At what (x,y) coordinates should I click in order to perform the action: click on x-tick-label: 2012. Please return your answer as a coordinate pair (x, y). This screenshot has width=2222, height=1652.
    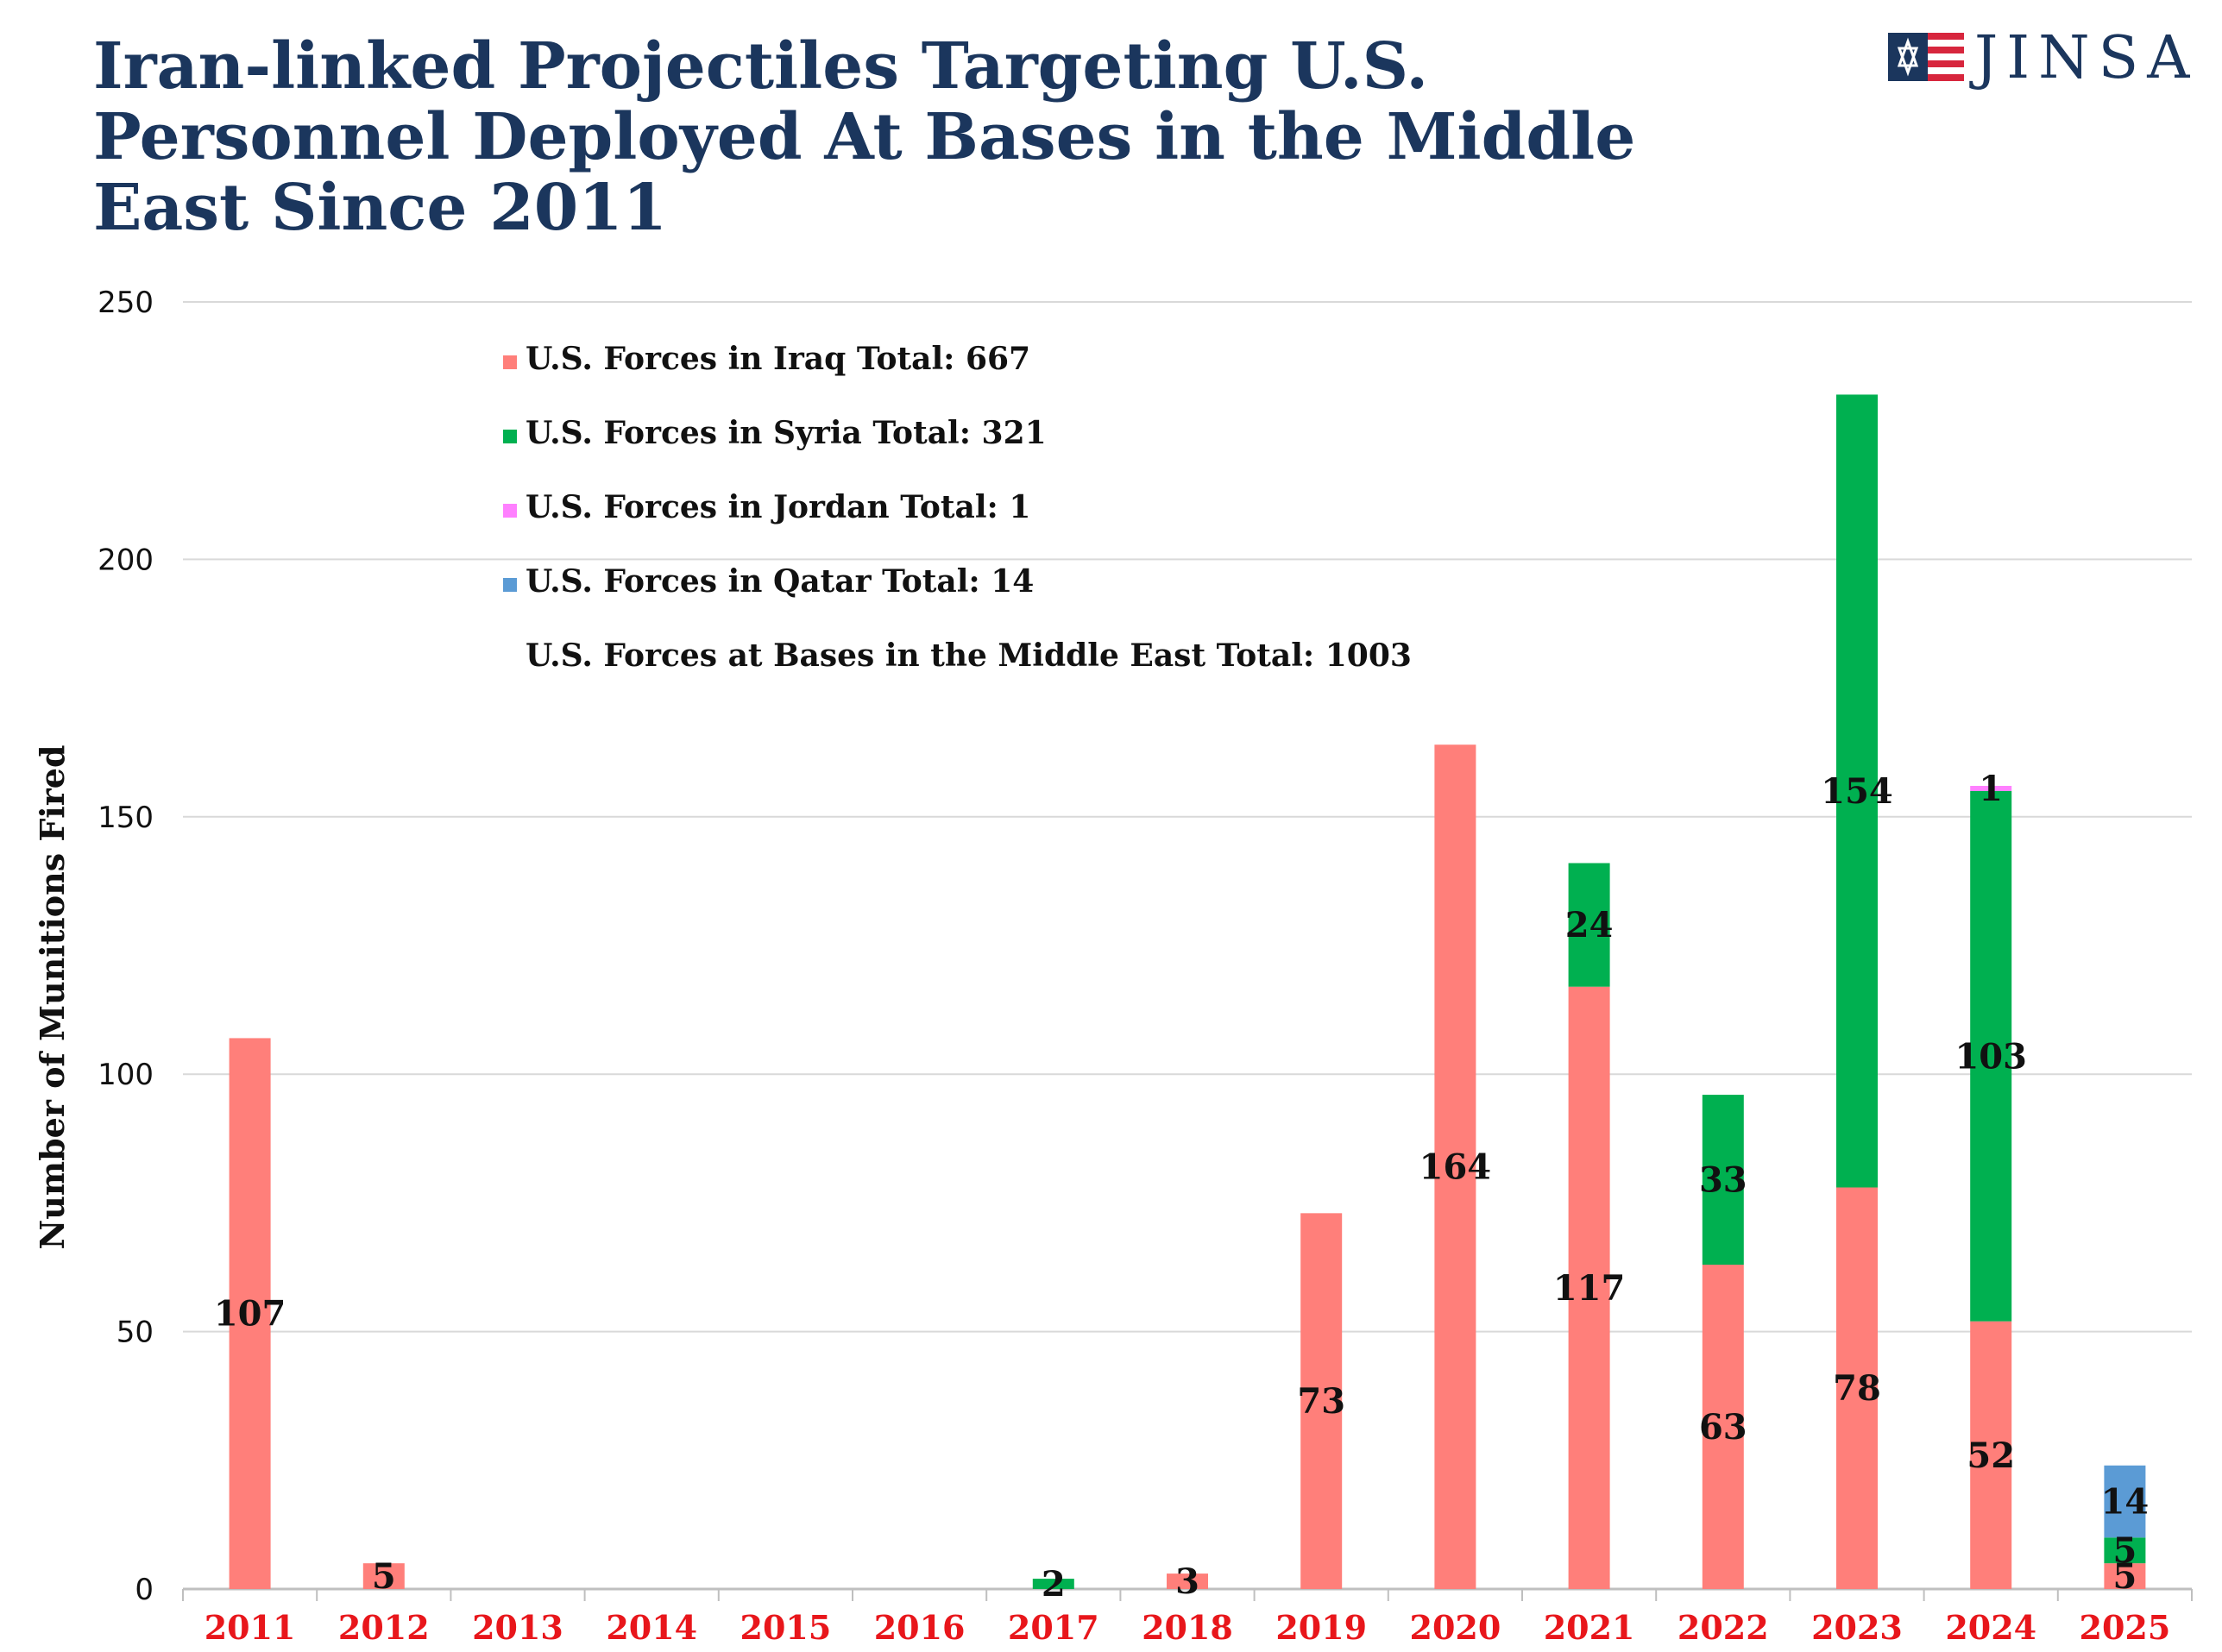
    Looking at the image, I should click on (384, 1628).